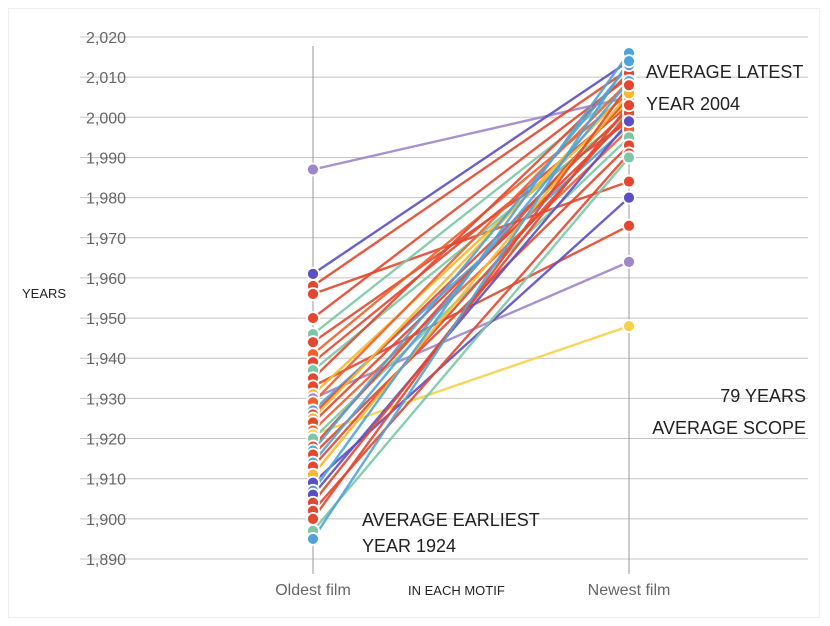 Image resolution: width=830 pixels, height=626 pixels. Describe the element at coordinates (106, 560) in the screenshot. I see `y-tick-label: 1,890` at that location.